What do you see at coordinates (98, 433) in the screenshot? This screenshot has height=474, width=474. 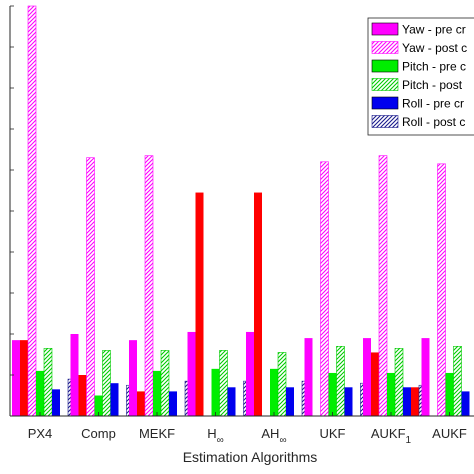 I see `x-tick-label: Comp` at bounding box center [98, 433].